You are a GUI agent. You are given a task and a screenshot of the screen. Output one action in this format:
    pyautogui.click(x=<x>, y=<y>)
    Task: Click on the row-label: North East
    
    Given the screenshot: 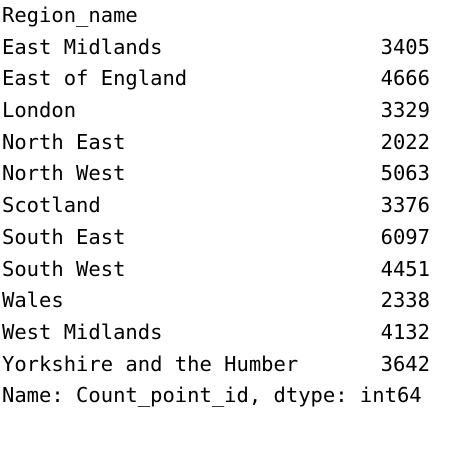 What is the action you would take?
    pyautogui.click(x=64, y=141)
    